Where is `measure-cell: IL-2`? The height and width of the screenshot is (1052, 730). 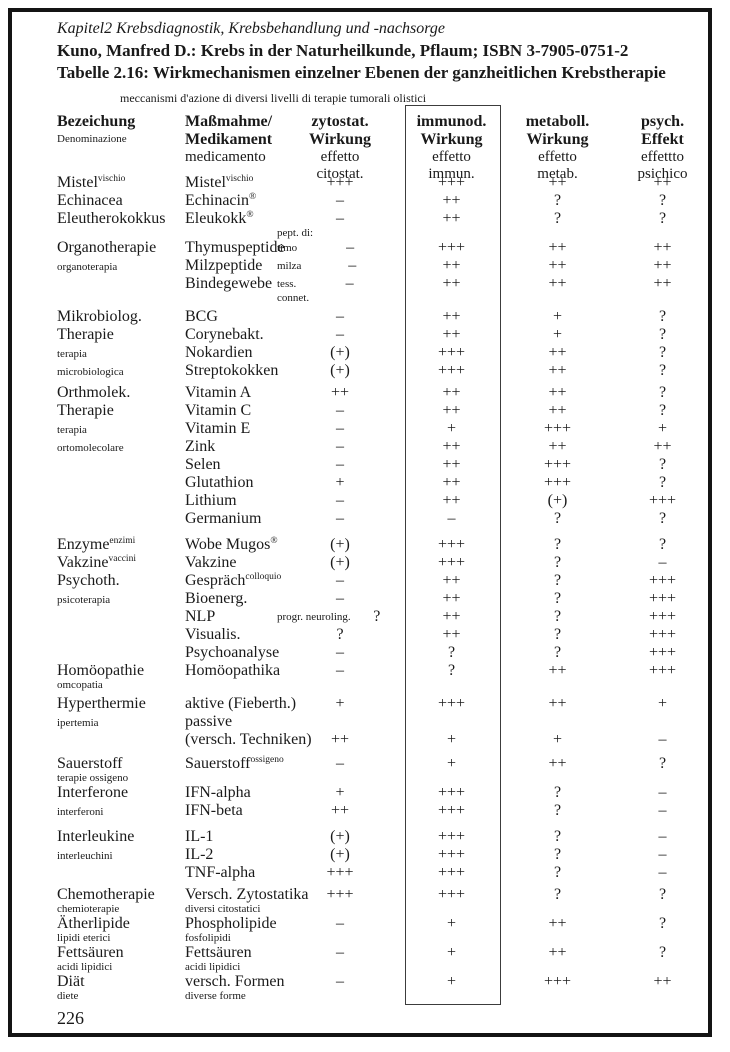 measure-cell: IL-2 is located at coordinates (199, 854).